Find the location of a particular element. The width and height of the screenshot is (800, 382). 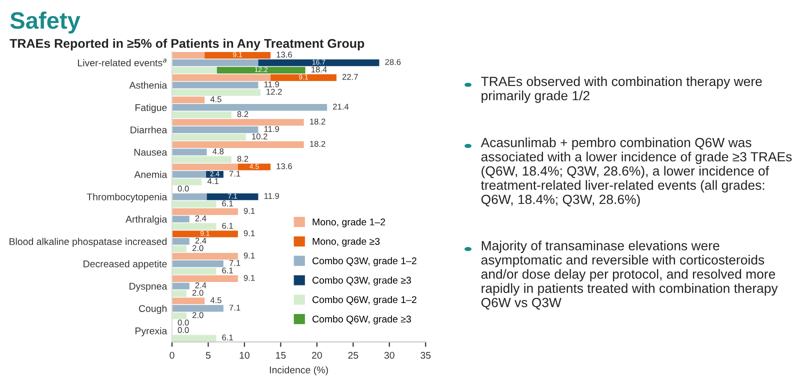

total-label: 22.7 is located at coordinates (350, 77).